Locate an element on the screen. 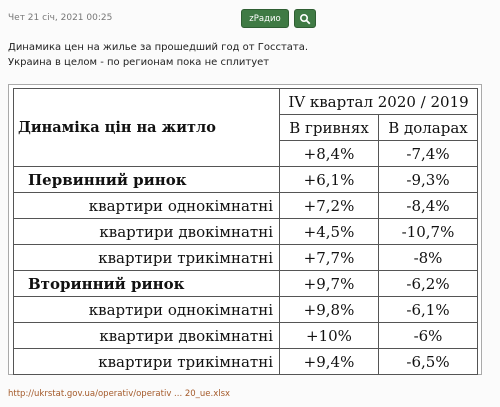 Image resolution: width=500 pixels, height=407 pixels. col-uah-header: В гривнях is located at coordinates (329, 127).